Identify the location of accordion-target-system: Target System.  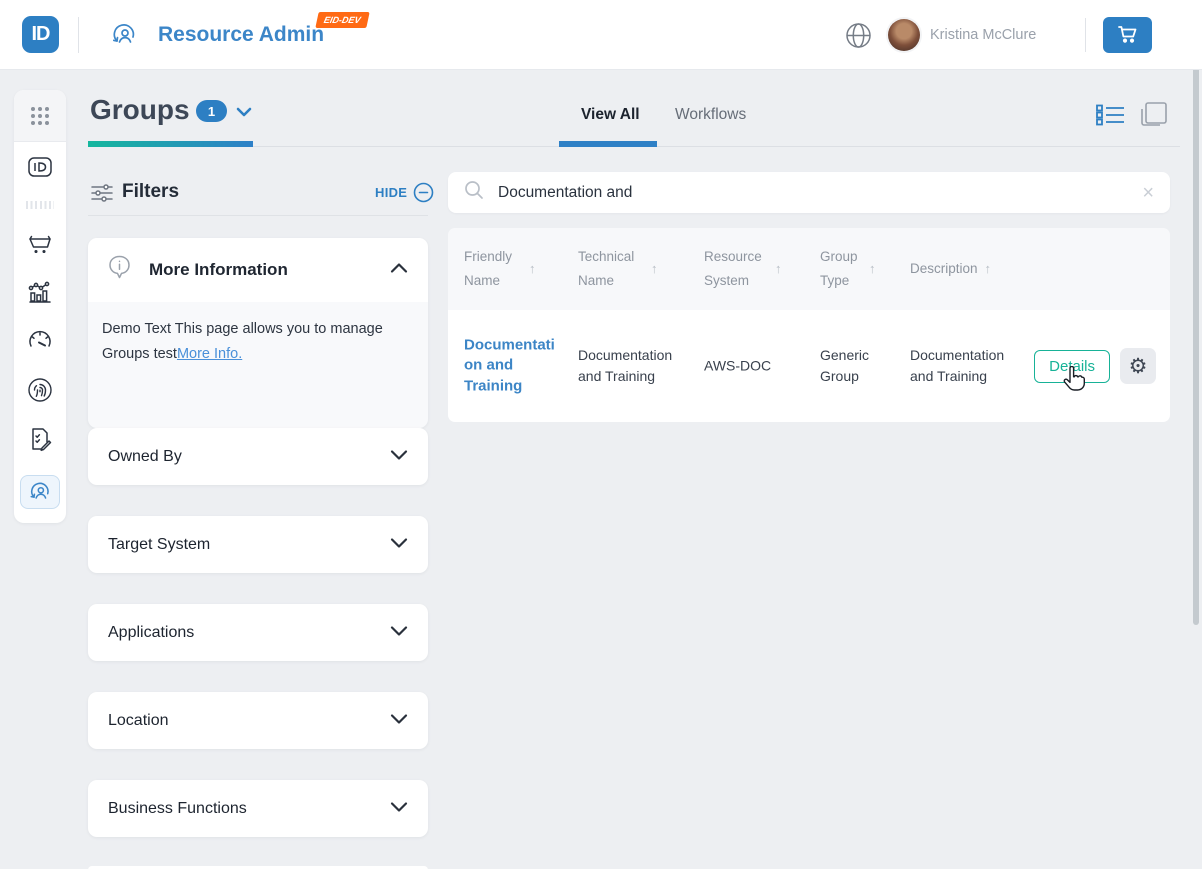
(258, 544).